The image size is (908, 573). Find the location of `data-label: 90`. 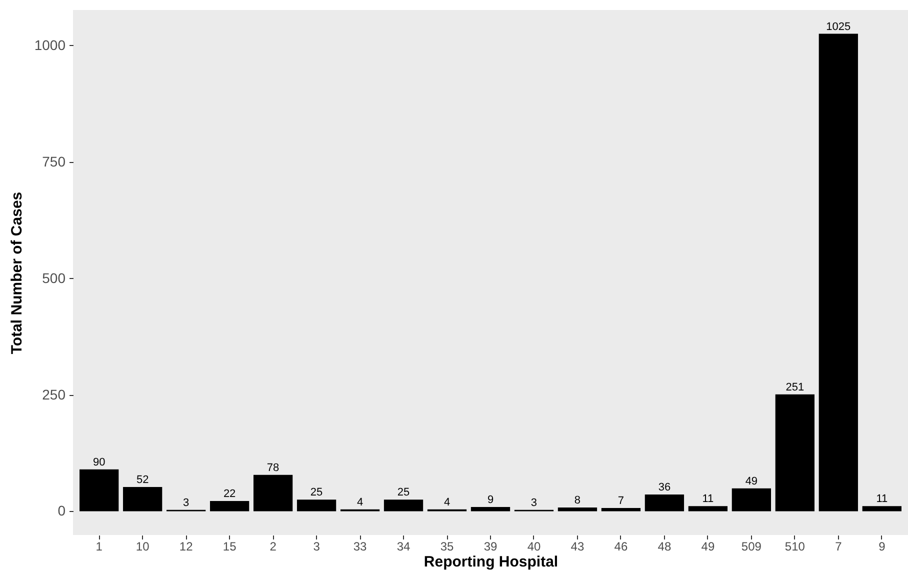

data-label: 90 is located at coordinates (99, 462).